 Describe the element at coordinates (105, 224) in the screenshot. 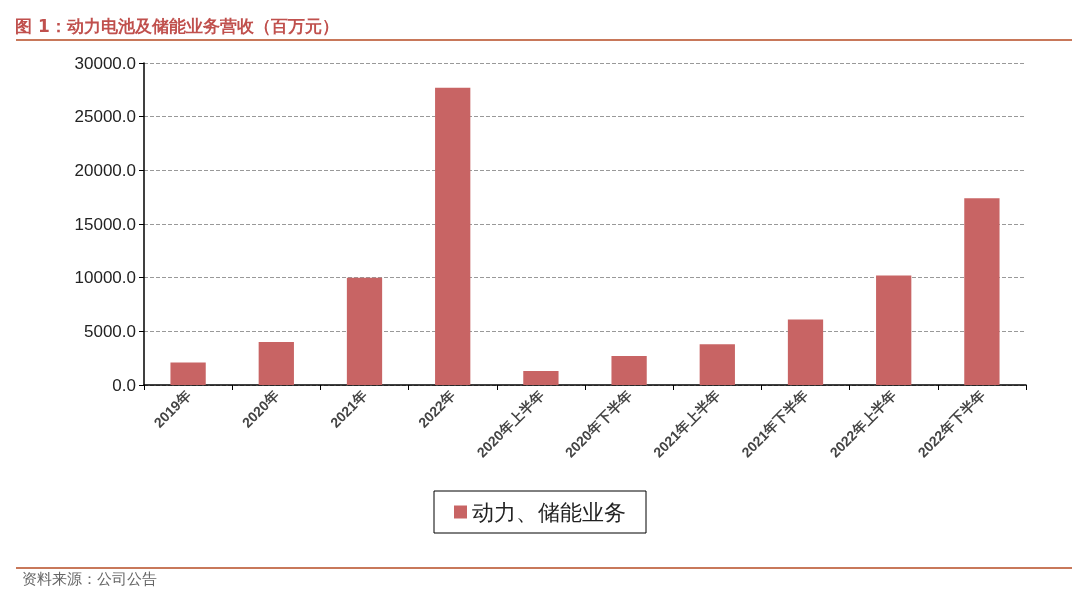

I see `y-tick-label: 15000.0` at that location.